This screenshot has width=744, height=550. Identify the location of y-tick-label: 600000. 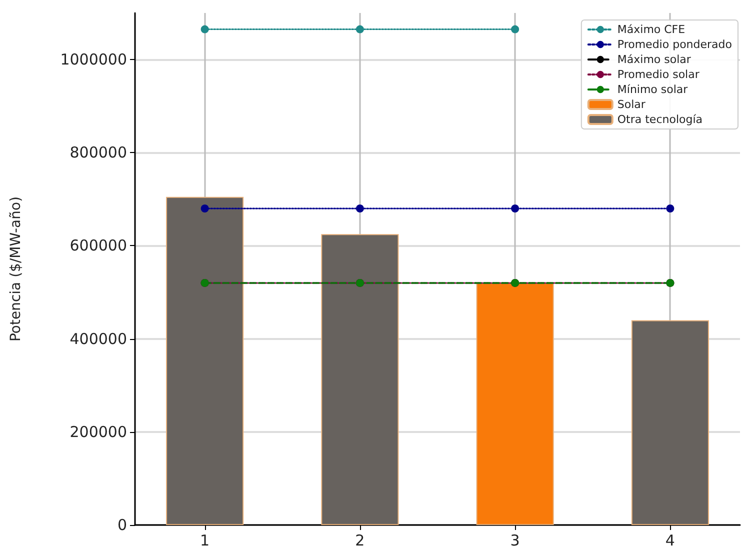
(98, 245).